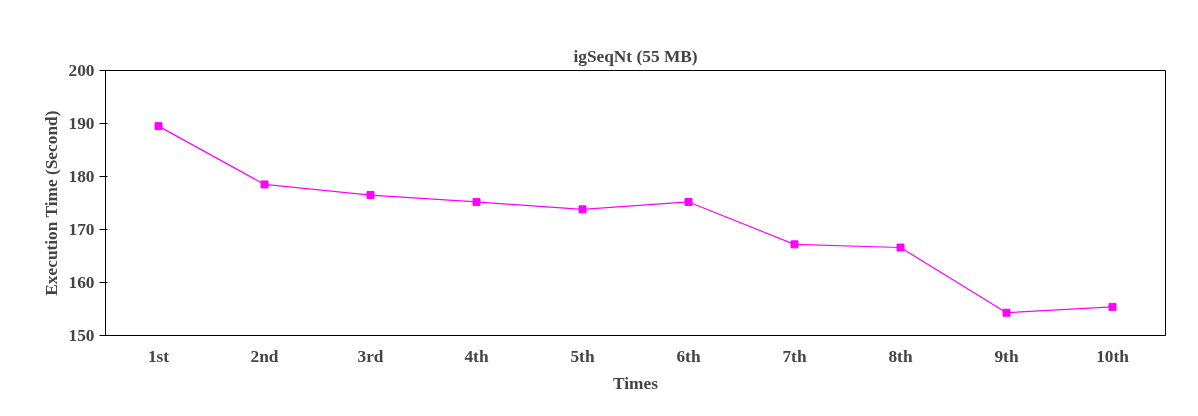  What do you see at coordinates (476, 356) in the screenshot?
I see `x-tick-label: 4th` at bounding box center [476, 356].